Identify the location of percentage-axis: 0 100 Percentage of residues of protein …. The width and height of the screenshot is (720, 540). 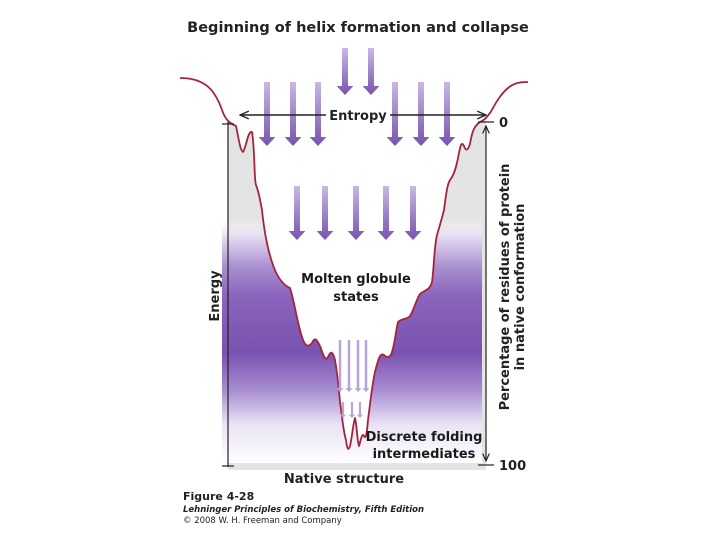
(503, 295).